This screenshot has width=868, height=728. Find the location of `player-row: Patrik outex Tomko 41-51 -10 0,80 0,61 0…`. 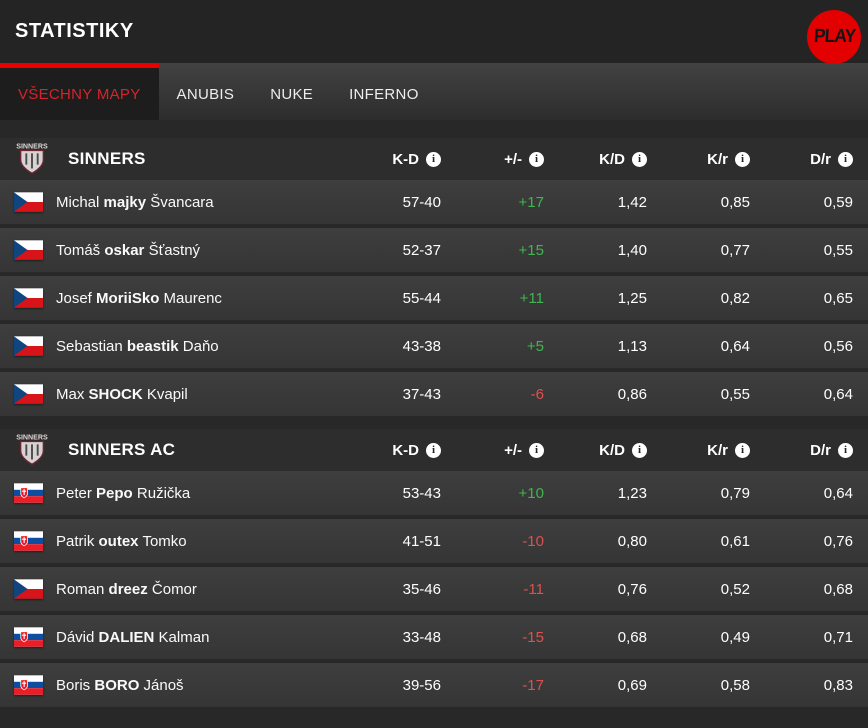

player-row: Patrik outex Tomko 41-51 -10 0,80 0,61 0… is located at coordinates (434, 541).